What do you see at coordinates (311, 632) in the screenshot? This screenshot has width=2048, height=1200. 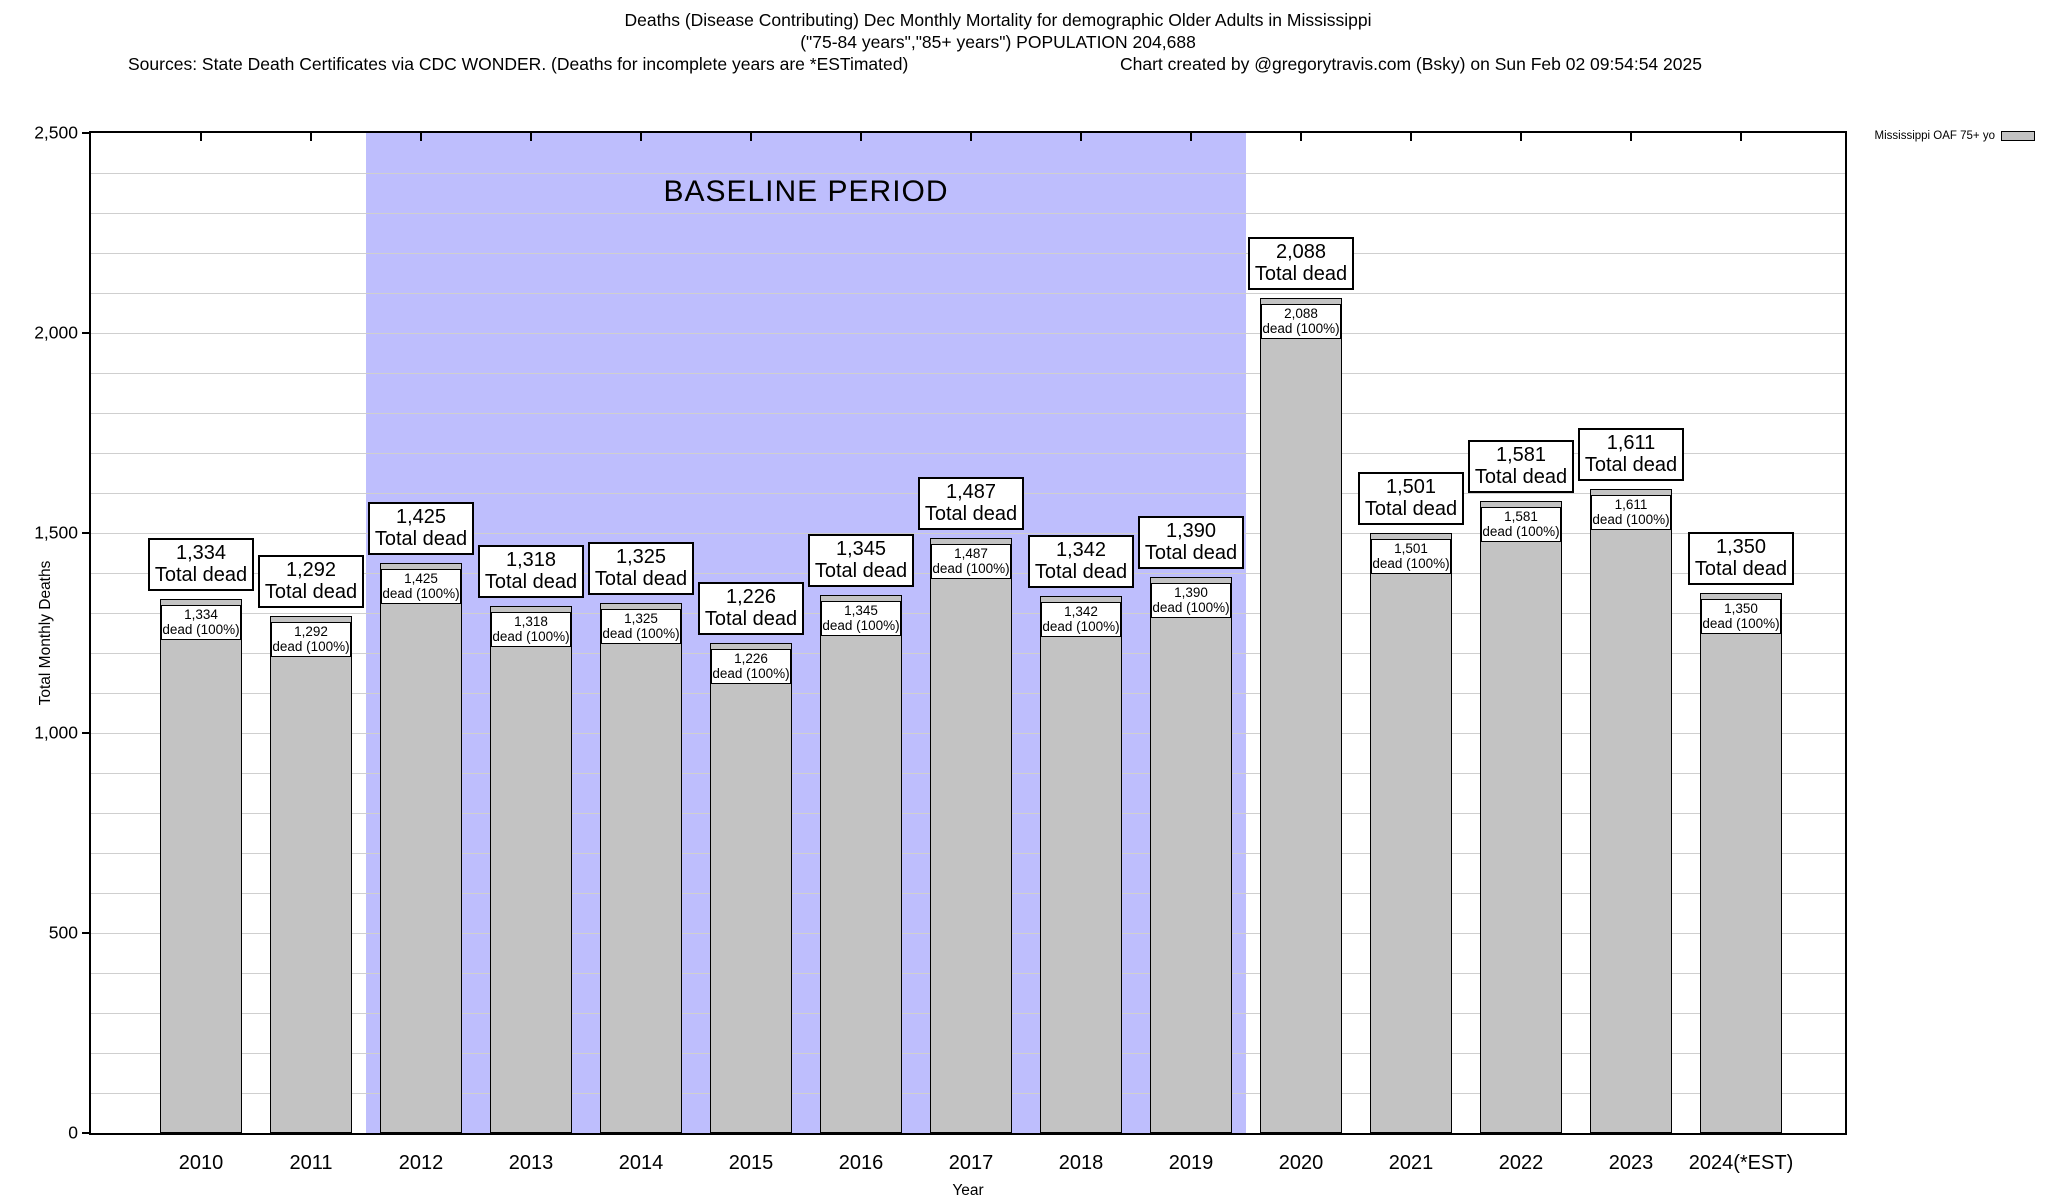 I see `bar-inner-value: 1,292` at bounding box center [311, 632].